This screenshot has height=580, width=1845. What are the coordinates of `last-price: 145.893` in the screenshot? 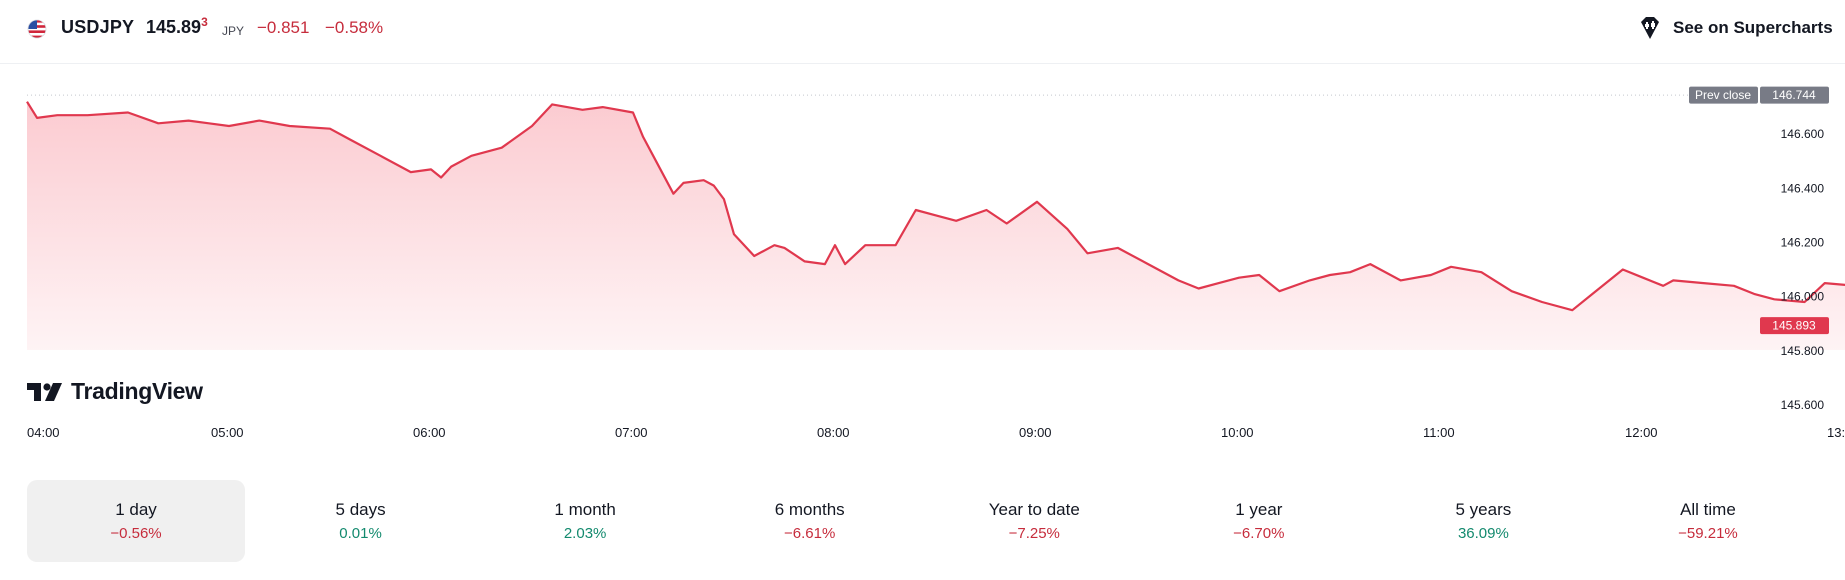 It's located at (177, 26).